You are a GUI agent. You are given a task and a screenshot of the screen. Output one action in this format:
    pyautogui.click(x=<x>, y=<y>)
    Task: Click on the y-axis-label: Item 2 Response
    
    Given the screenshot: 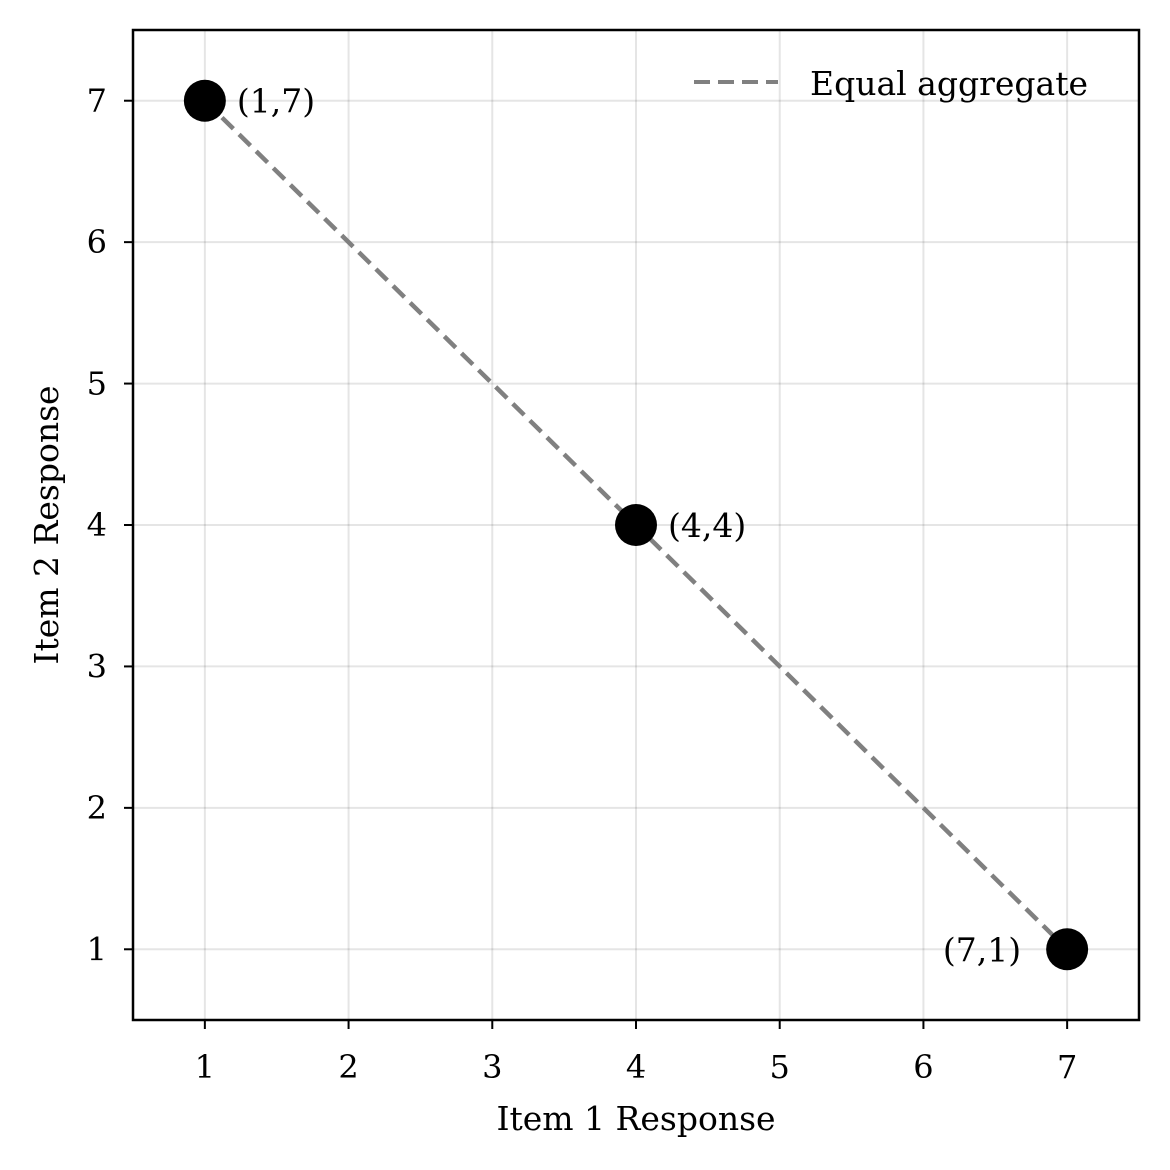 What is the action you would take?
    pyautogui.click(x=46, y=524)
    